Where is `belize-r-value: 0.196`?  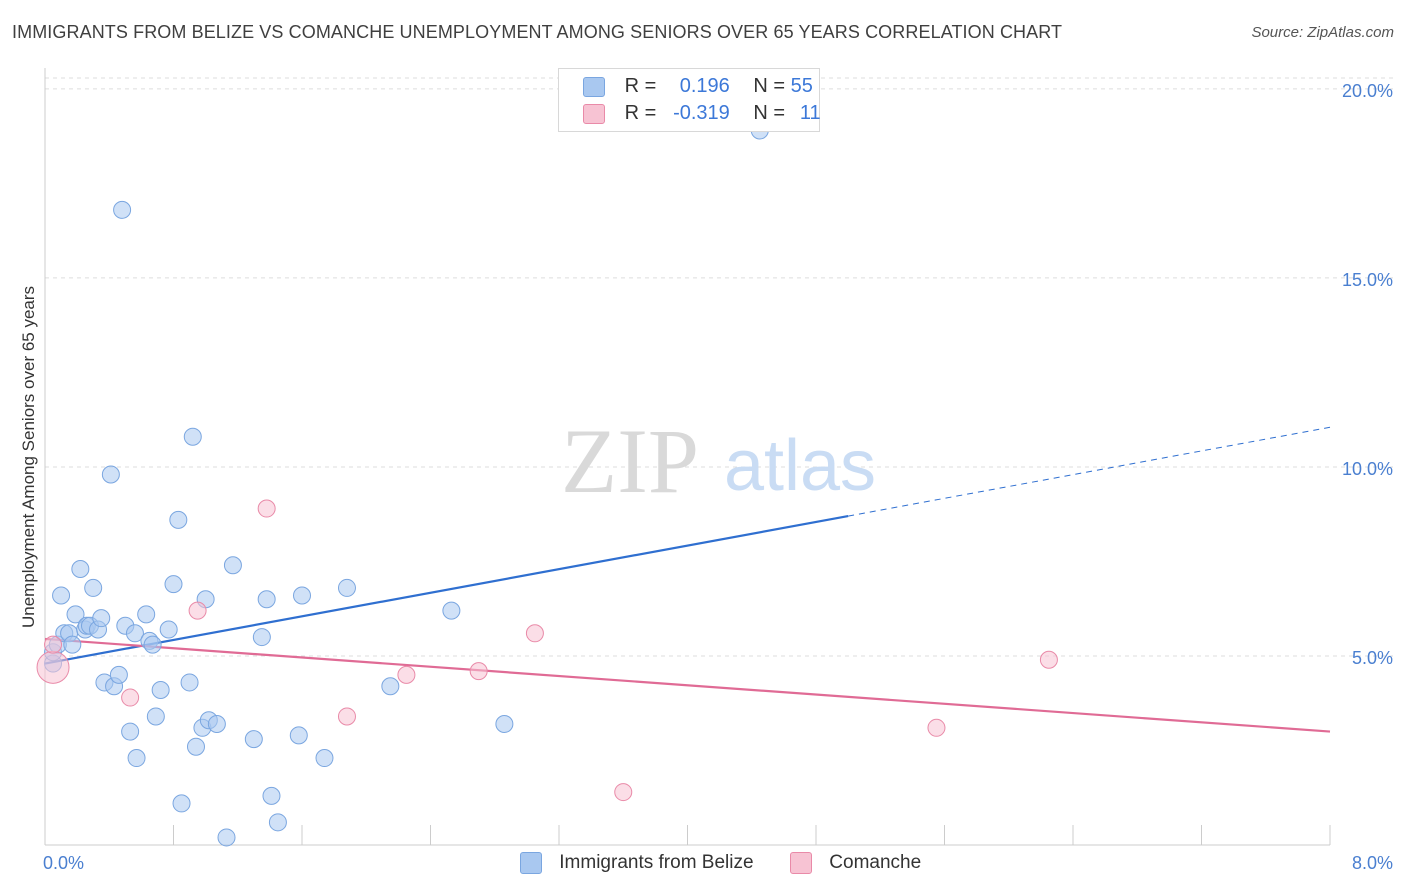
belize-r-value: 0.196 is located at coordinates (704, 86).